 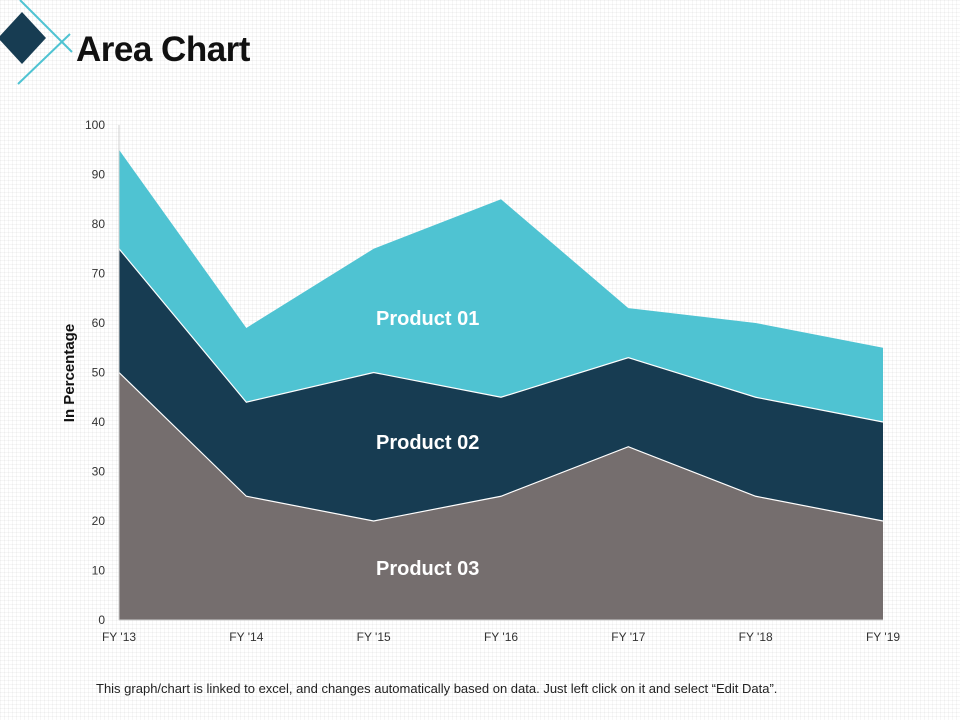 What do you see at coordinates (99, 323) in the screenshot?
I see `y-tick-label: 60` at bounding box center [99, 323].